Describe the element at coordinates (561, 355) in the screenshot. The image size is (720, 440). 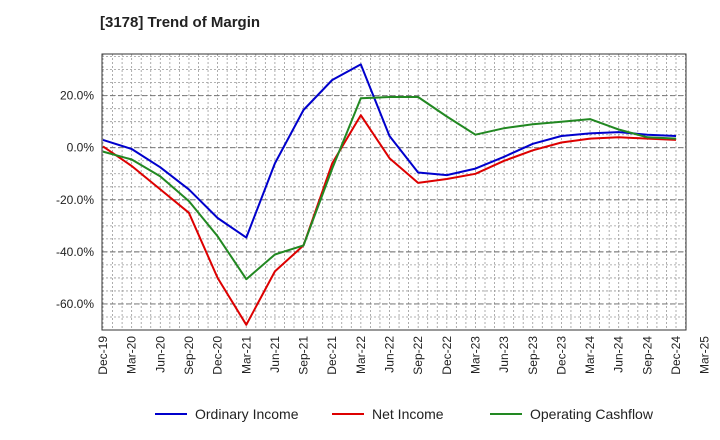
I see `x-tick-label: Dec-23` at that location.